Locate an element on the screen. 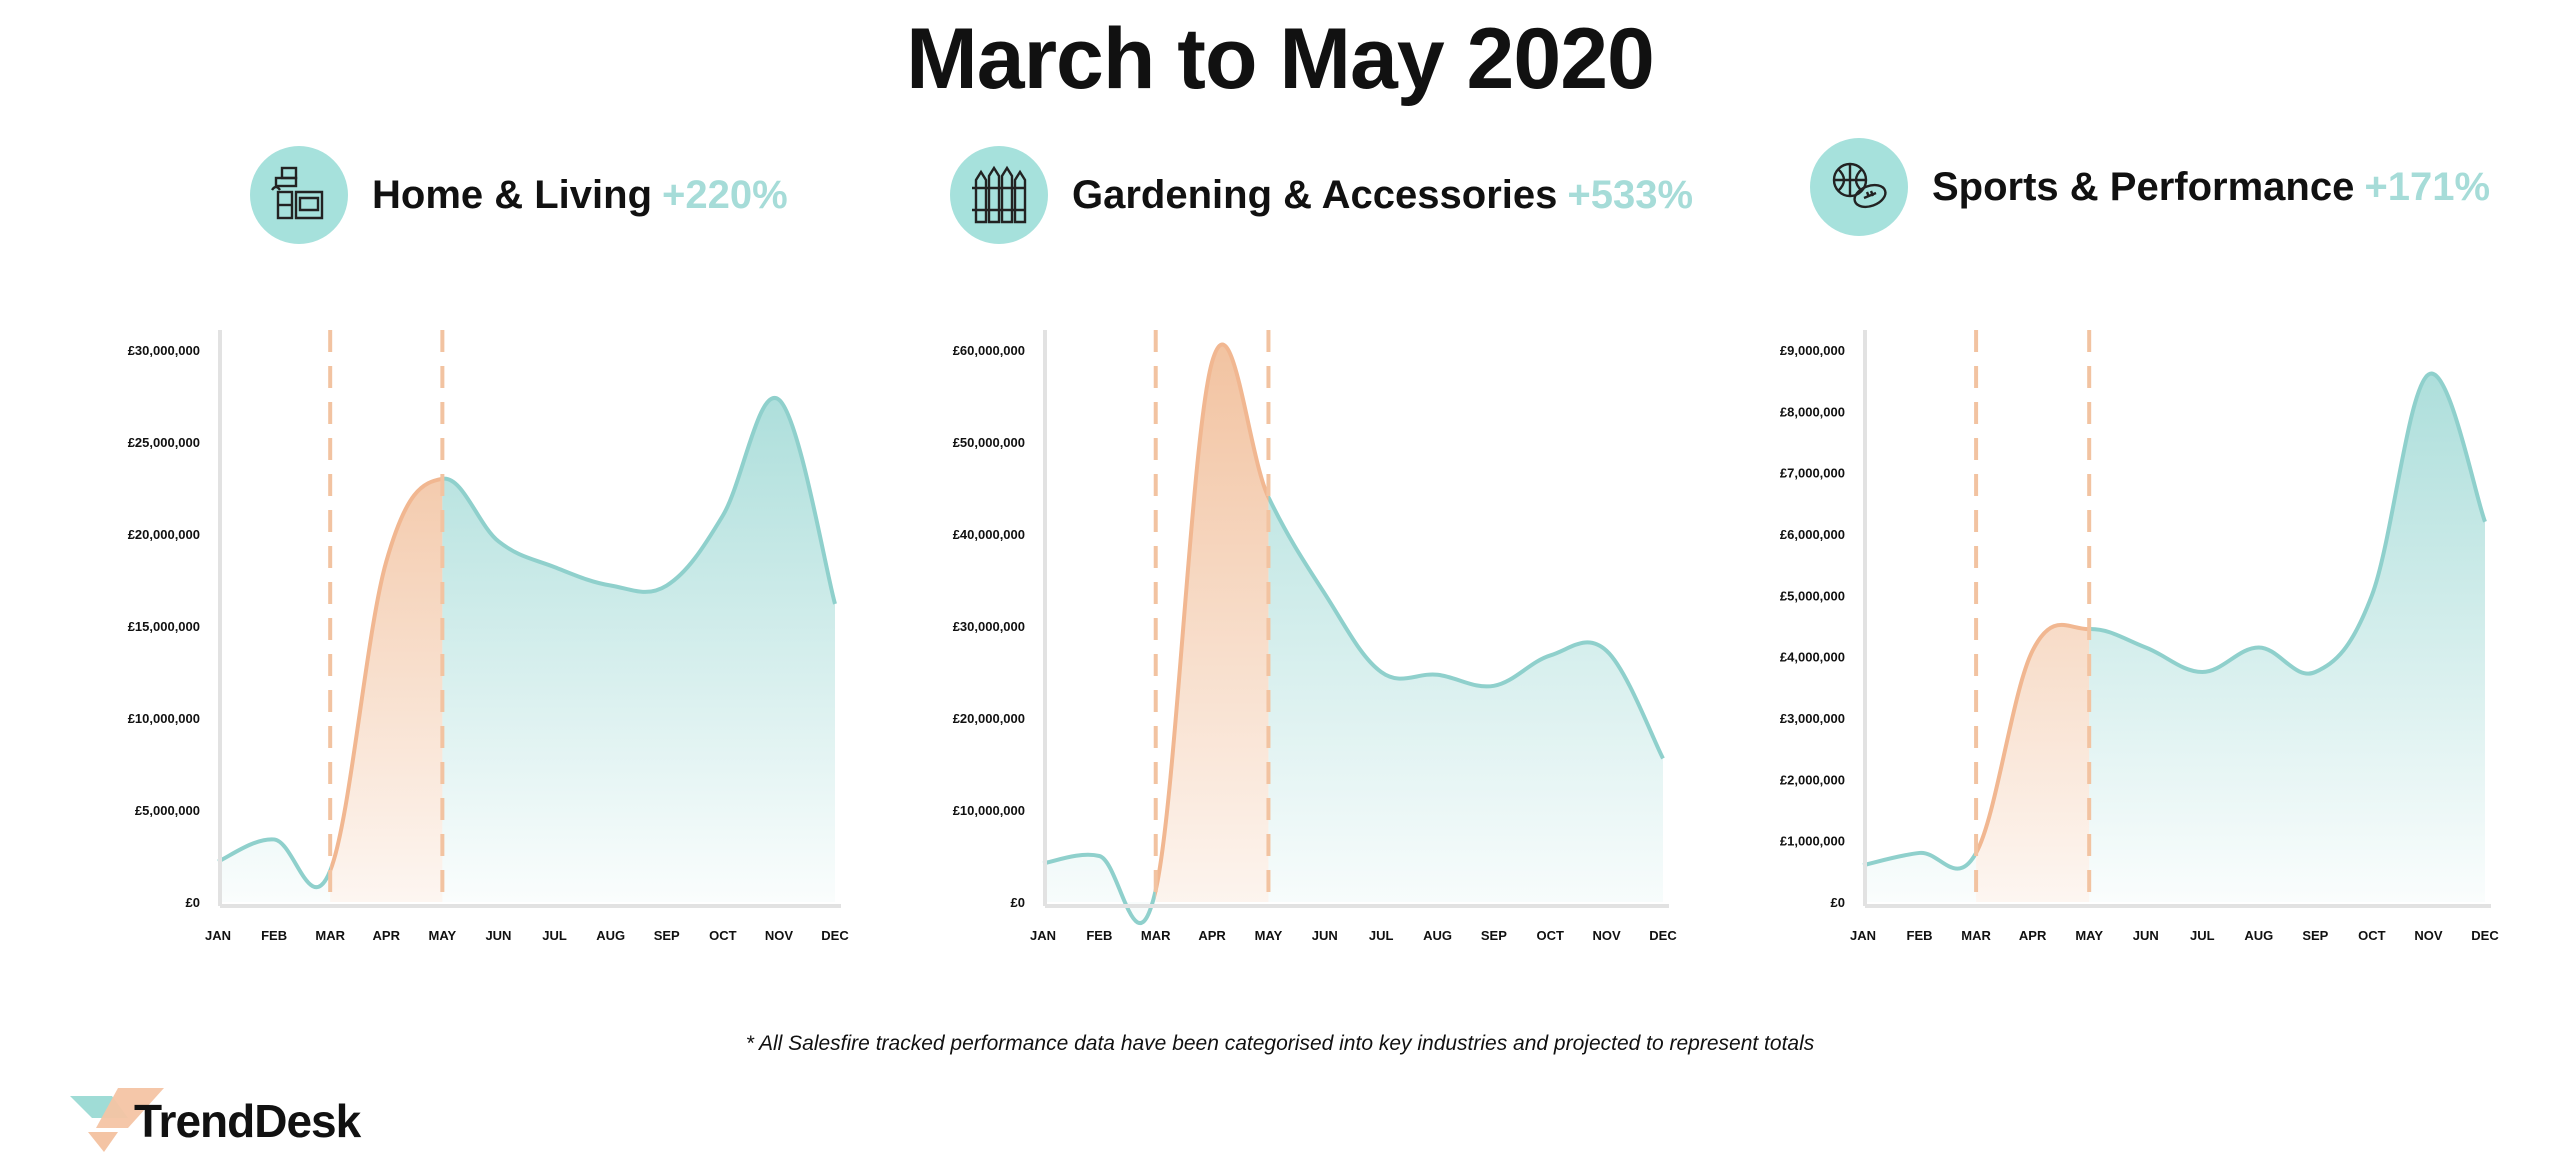  y-tick-label: £1,000,000 is located at coordinates (1812, 841).